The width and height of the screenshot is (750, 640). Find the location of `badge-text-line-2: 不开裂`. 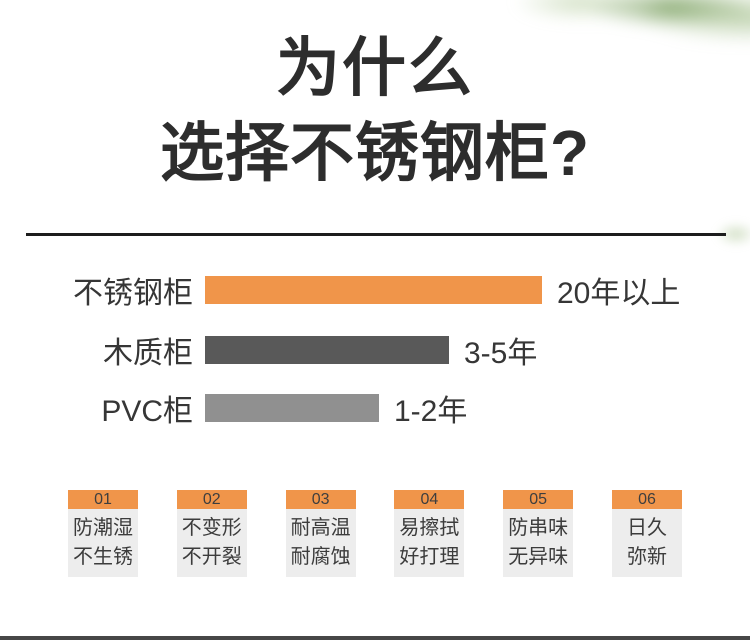

badge-text-line-2: 不开裂 is located at coordinates (211, 557).